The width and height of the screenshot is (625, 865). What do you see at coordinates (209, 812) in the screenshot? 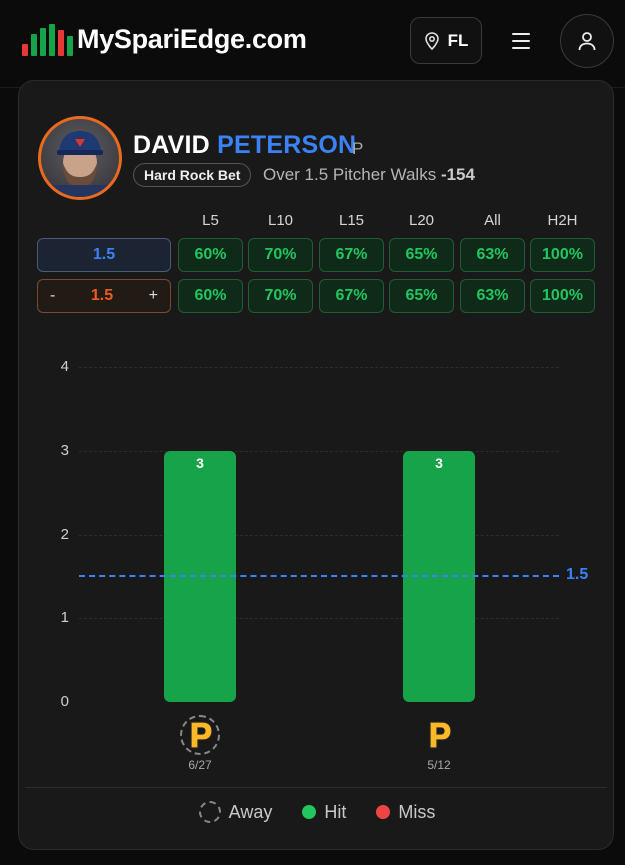
I see `dashed-circle-icon` at bounding box center [209, 812].